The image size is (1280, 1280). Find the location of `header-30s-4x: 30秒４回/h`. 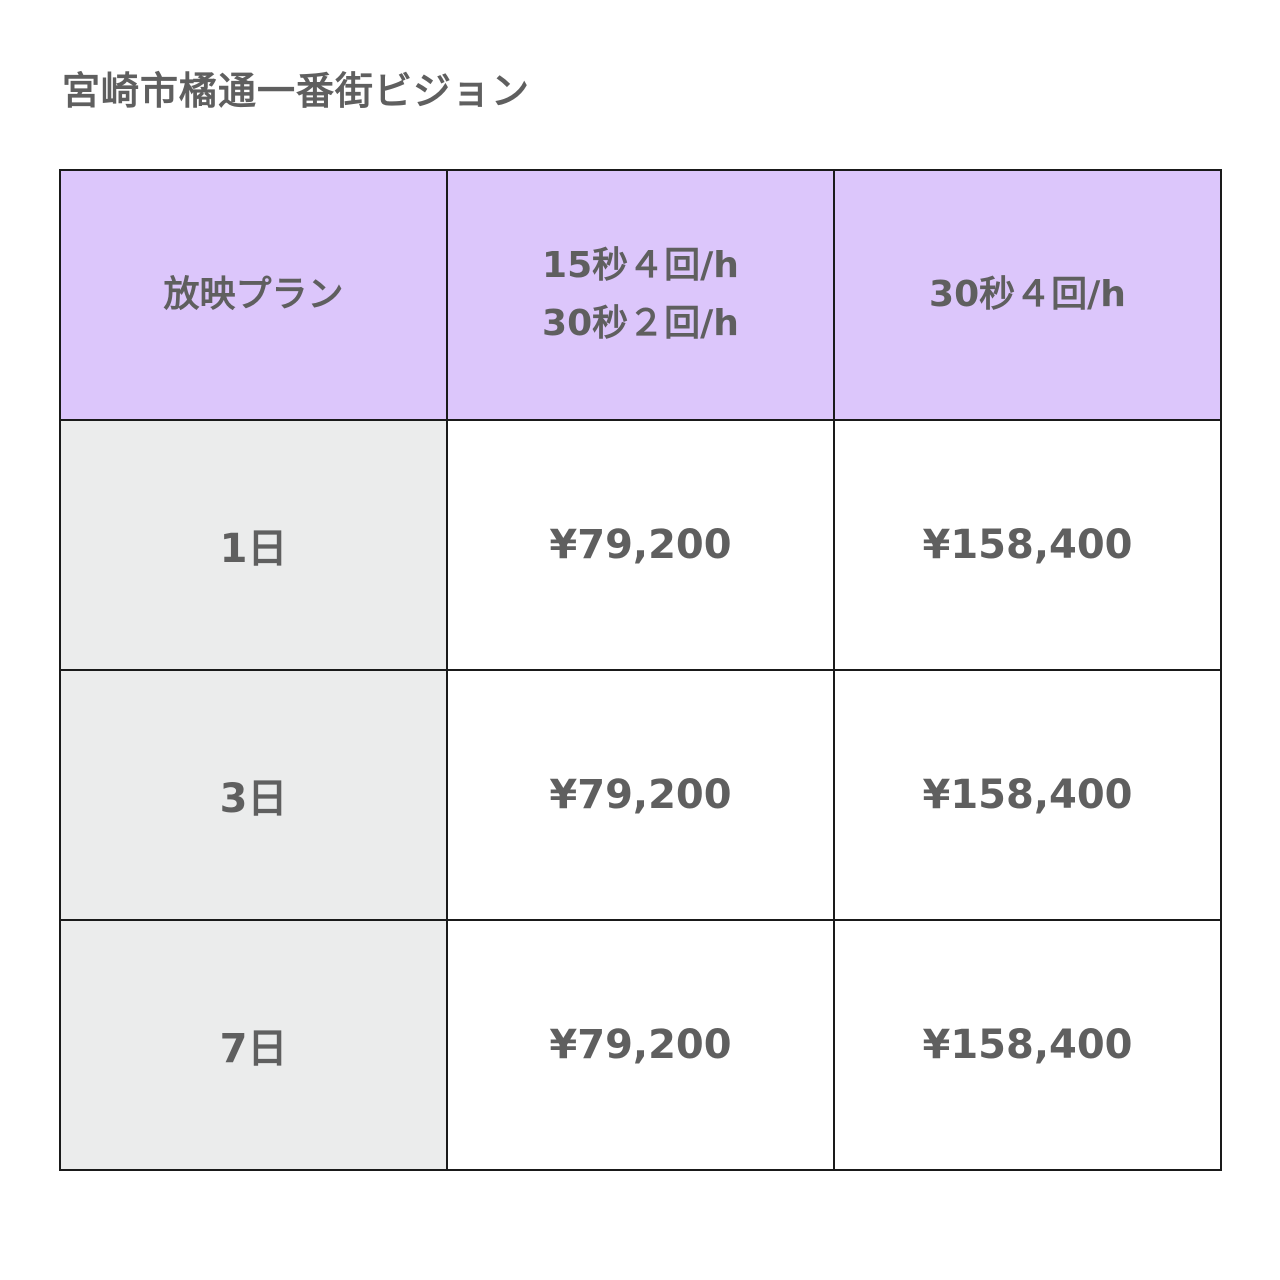

header-30s-4x: 30秒４回/h is located at coordinates (1027, 295).